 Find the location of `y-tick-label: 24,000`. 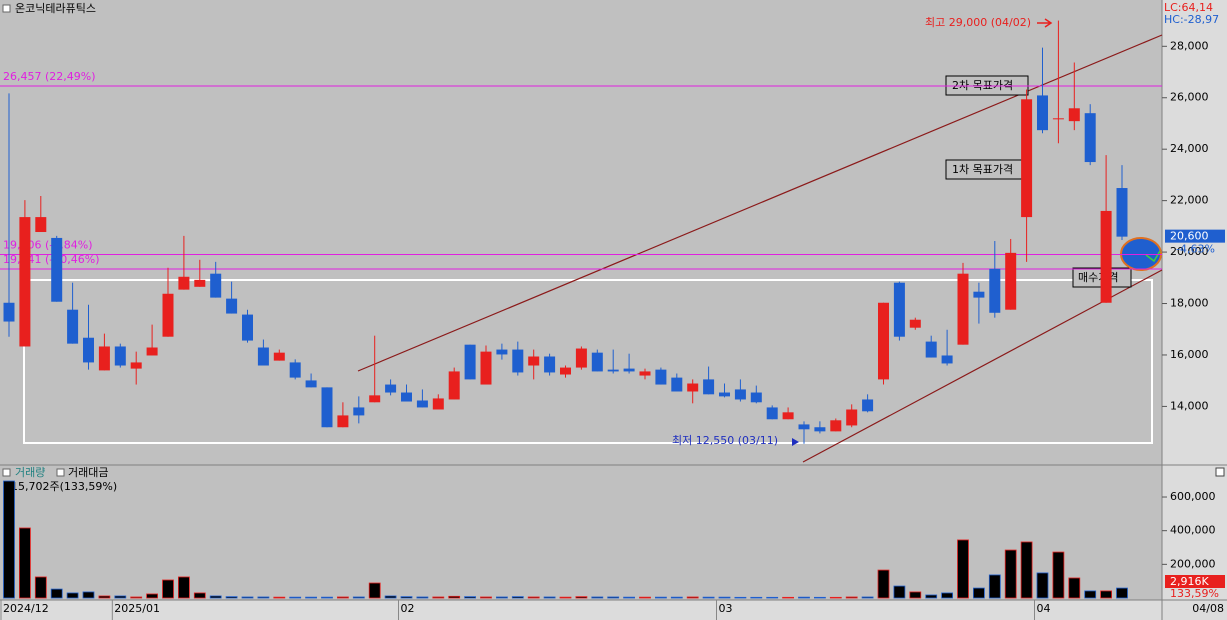

y-tick-label: 24,000 is located at coordinates (1189, 148).